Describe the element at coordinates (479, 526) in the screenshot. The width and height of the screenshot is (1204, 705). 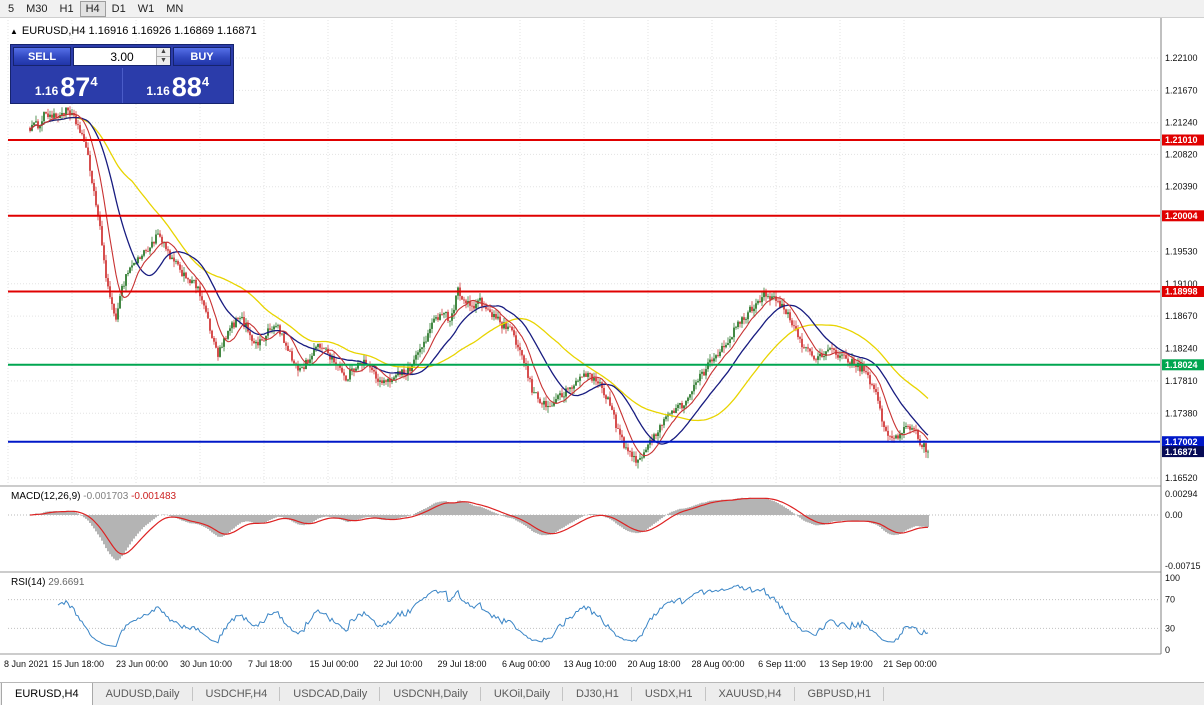
I see `macd-signal-line` at that location.